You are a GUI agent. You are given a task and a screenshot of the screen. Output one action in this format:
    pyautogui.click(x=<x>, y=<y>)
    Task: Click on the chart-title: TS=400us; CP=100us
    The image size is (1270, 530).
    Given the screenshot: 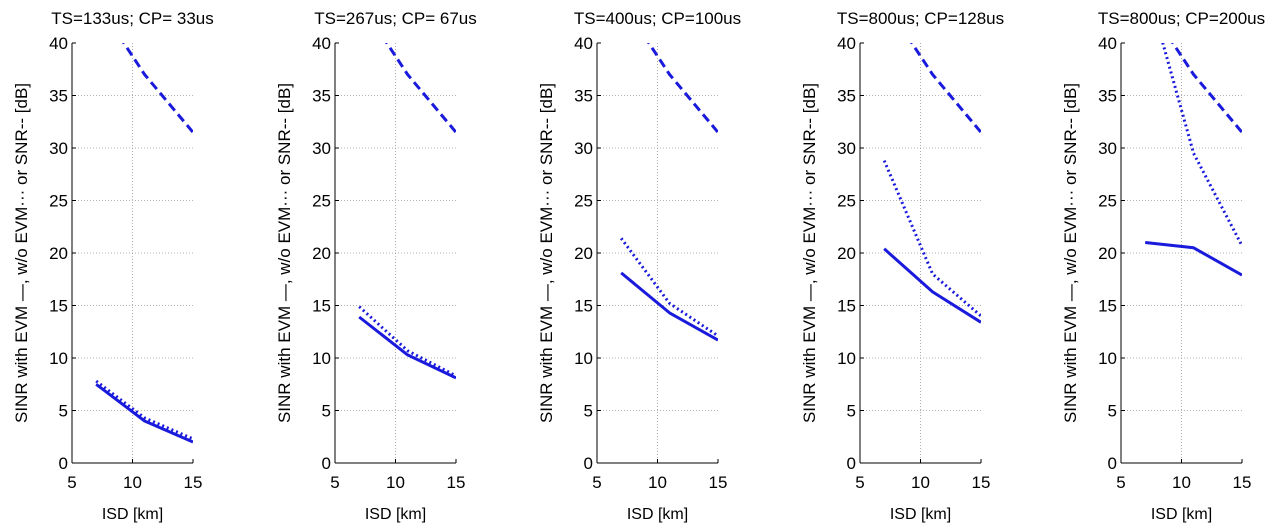 What is the action you would take?
    pyautogui.click(x=657, y=18)
    